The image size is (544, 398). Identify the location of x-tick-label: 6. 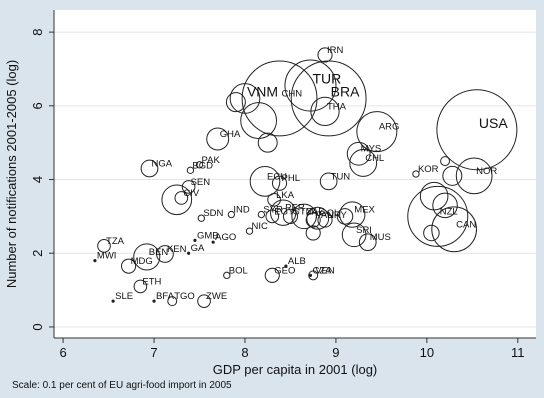
(62, 352).